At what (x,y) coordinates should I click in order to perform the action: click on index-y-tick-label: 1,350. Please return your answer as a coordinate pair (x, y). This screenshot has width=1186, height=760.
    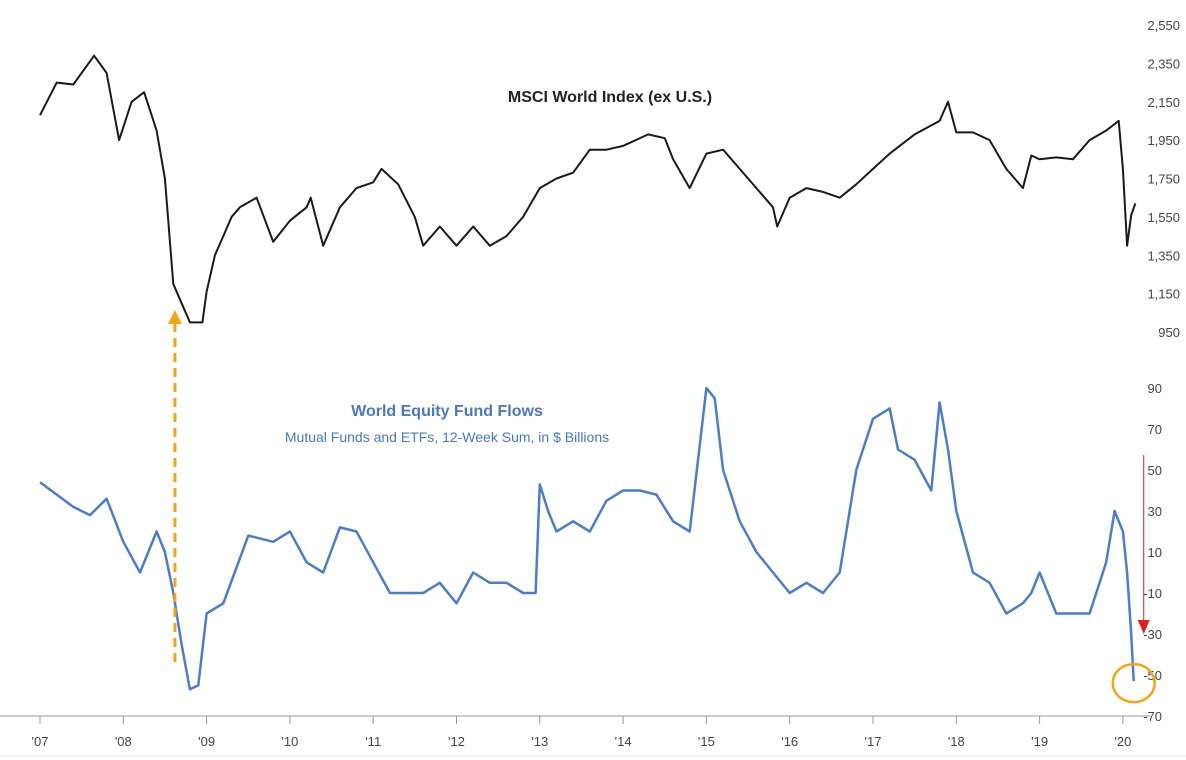
    Looking at the image, I should click on (1163, 255).